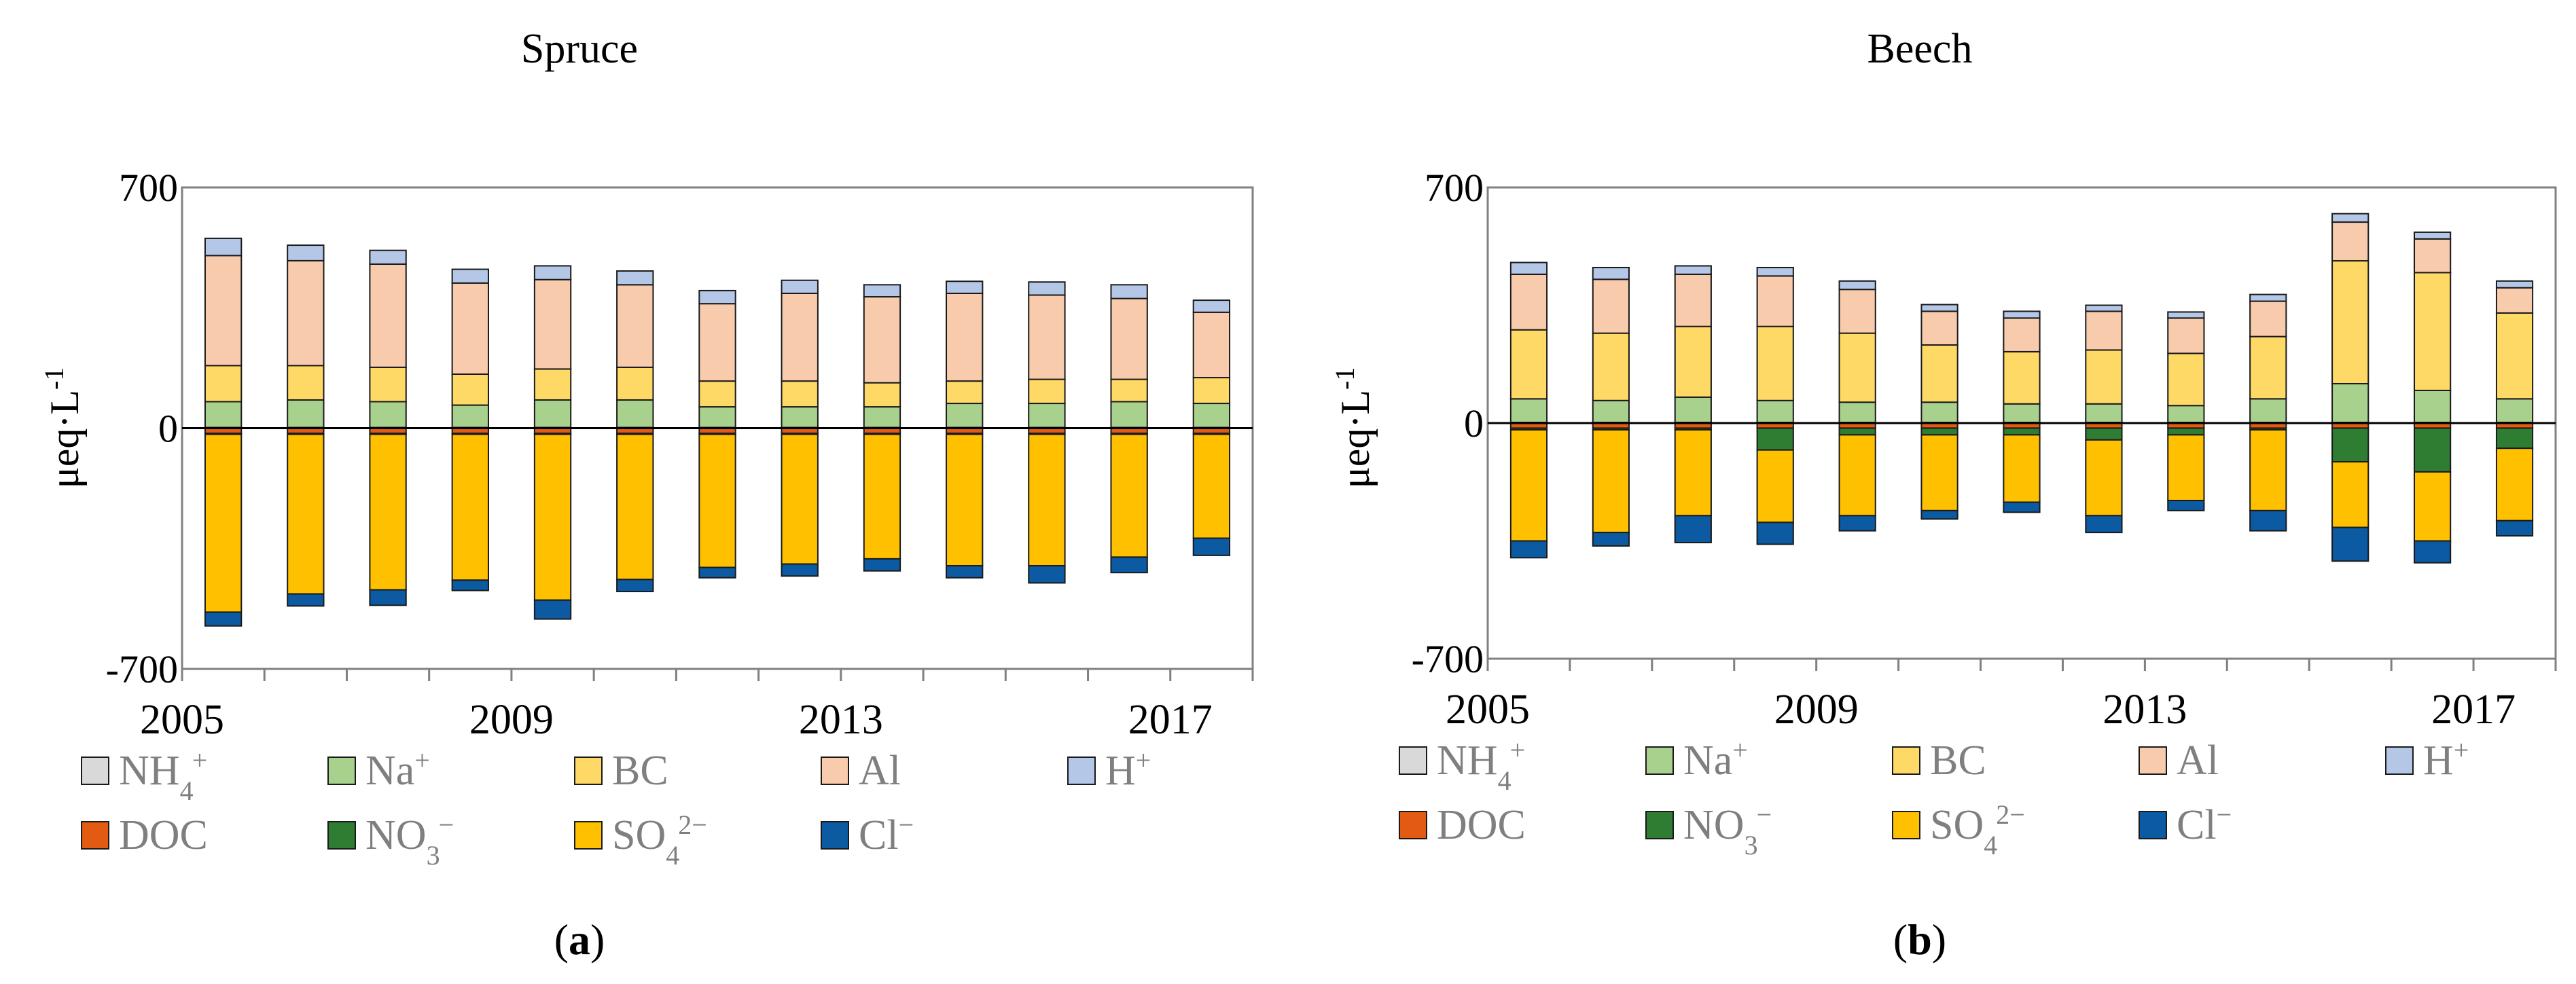  What do you see at coordinates (835, 835) in the screenshot?
I see `legend-swatch-cl` at bounding box center [835, 835].